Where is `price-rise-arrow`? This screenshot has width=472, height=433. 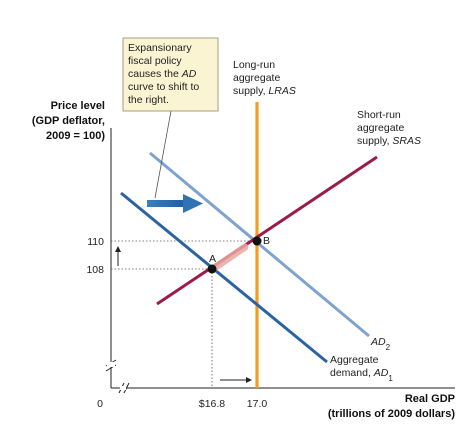 price-rise-arrow is located at coordinates (118, 256).